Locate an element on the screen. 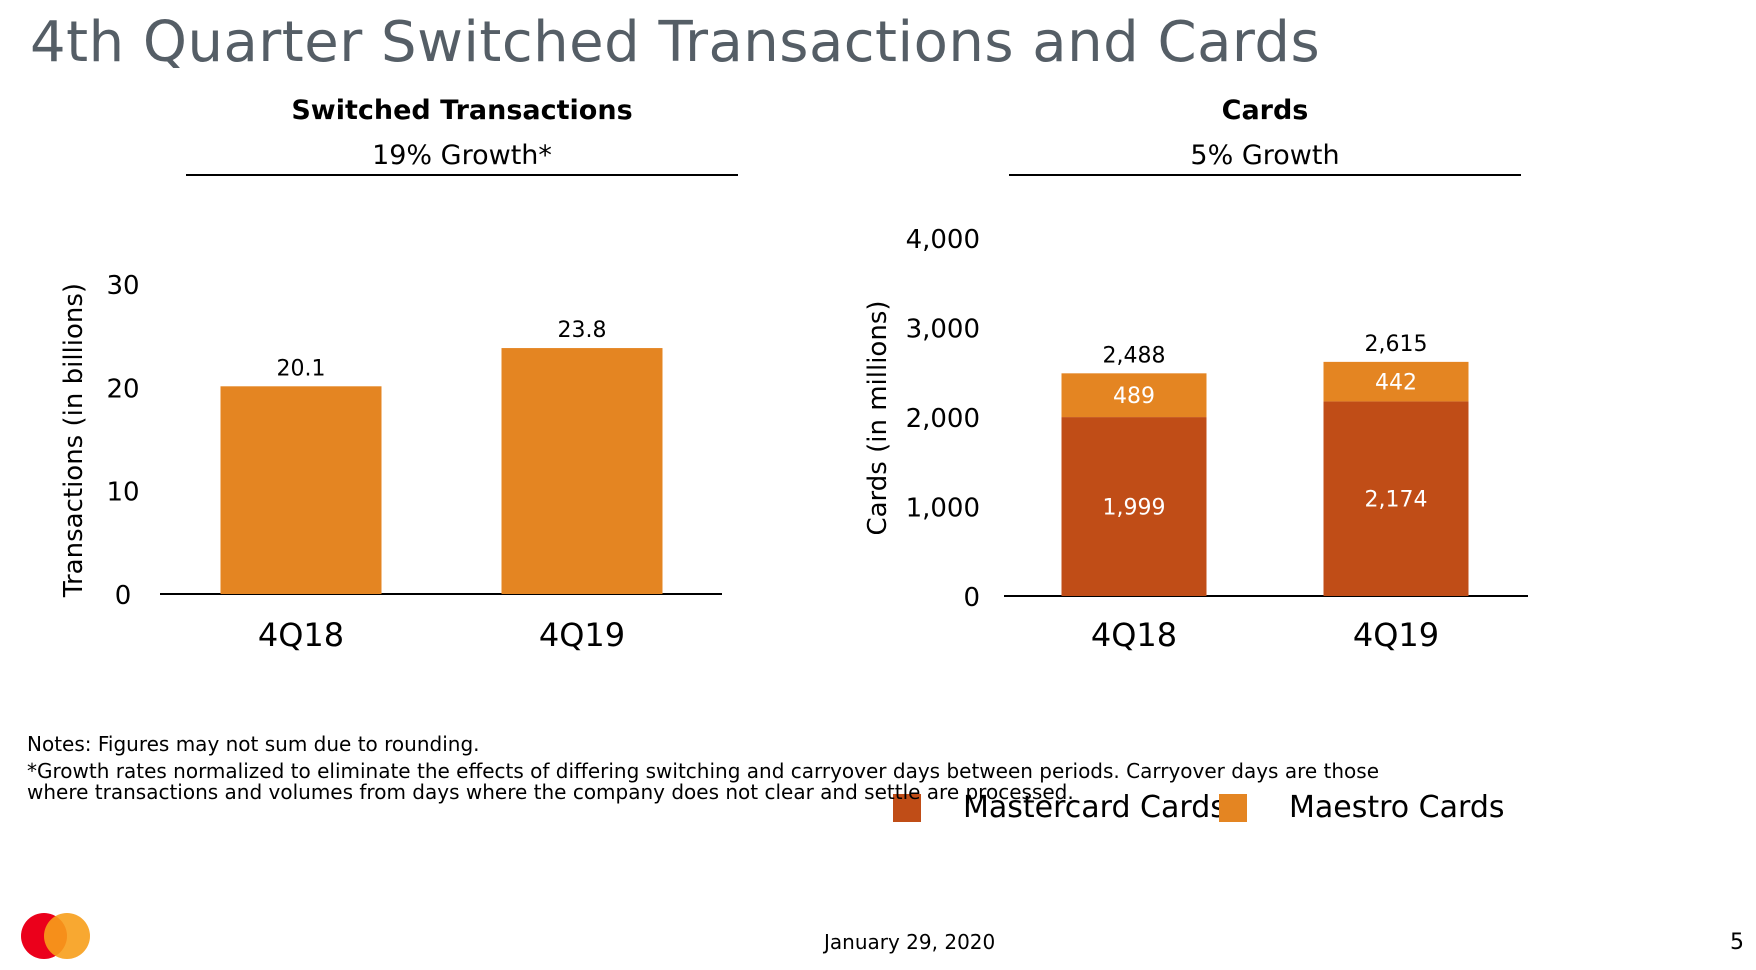  transactions-y-tick-label: 10 is located at coordinates (122, 493).